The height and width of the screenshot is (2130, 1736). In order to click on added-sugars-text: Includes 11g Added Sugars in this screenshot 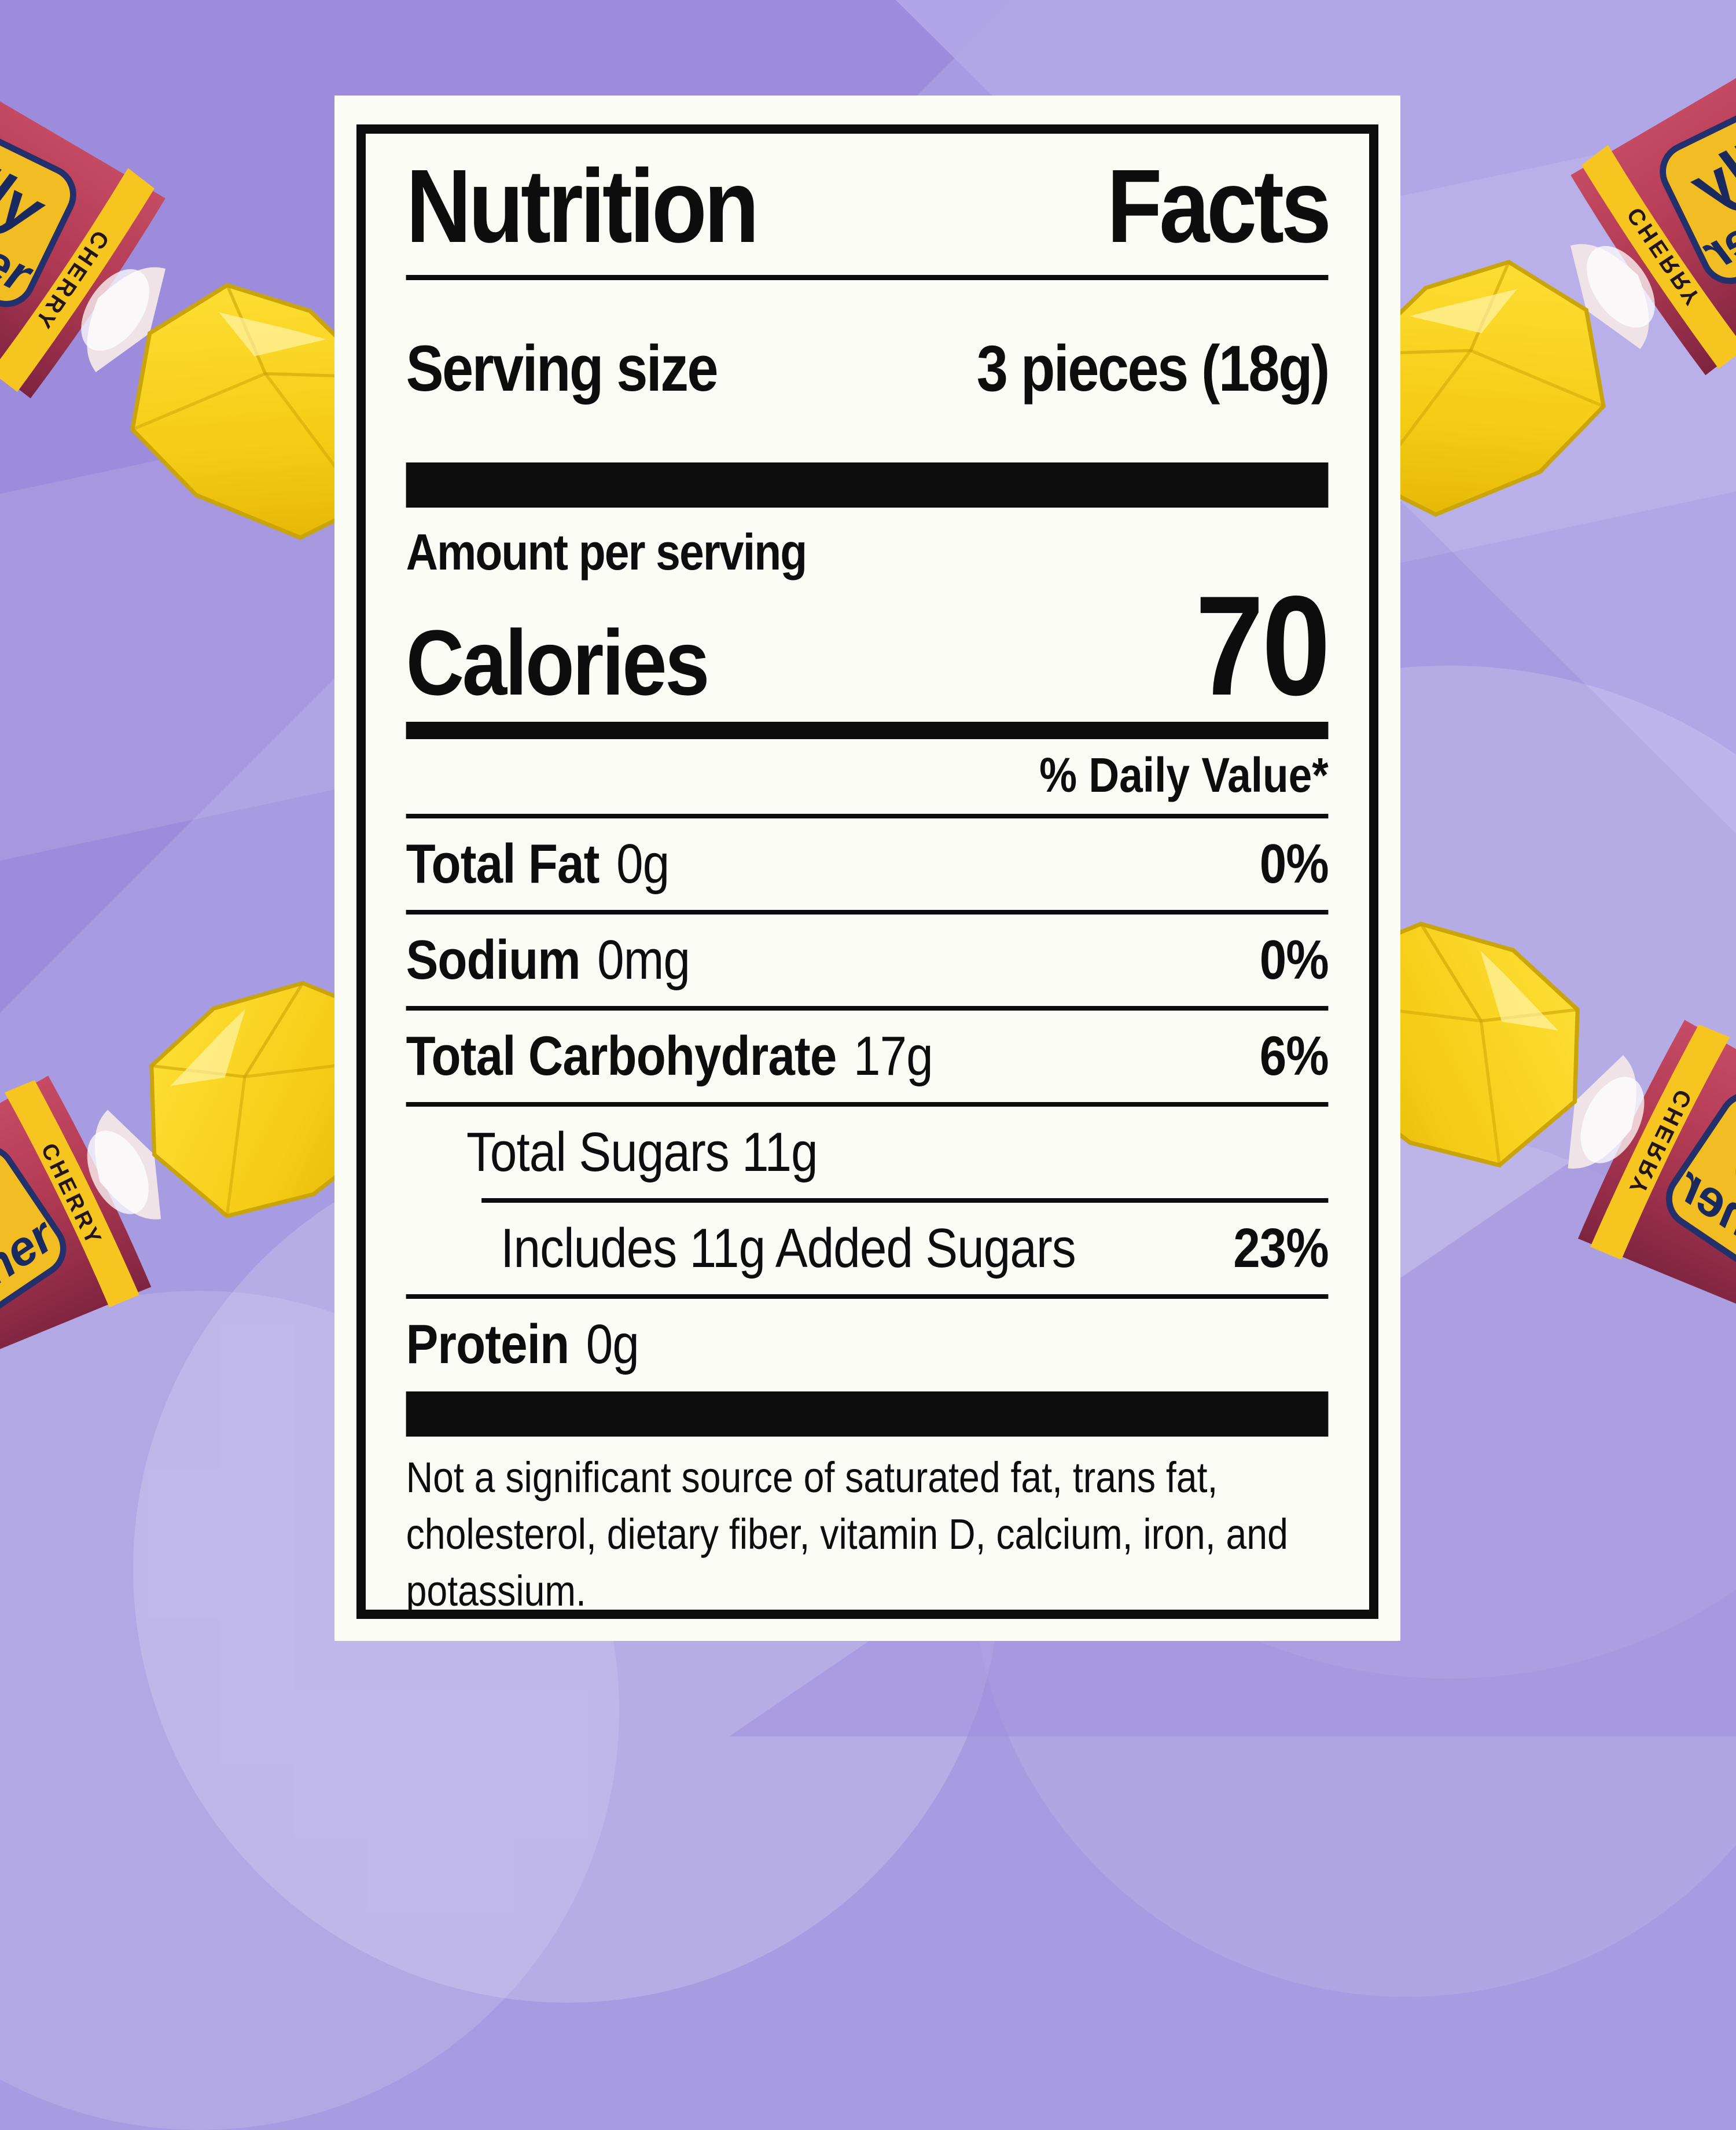, I will do `click(788, 1248)`.